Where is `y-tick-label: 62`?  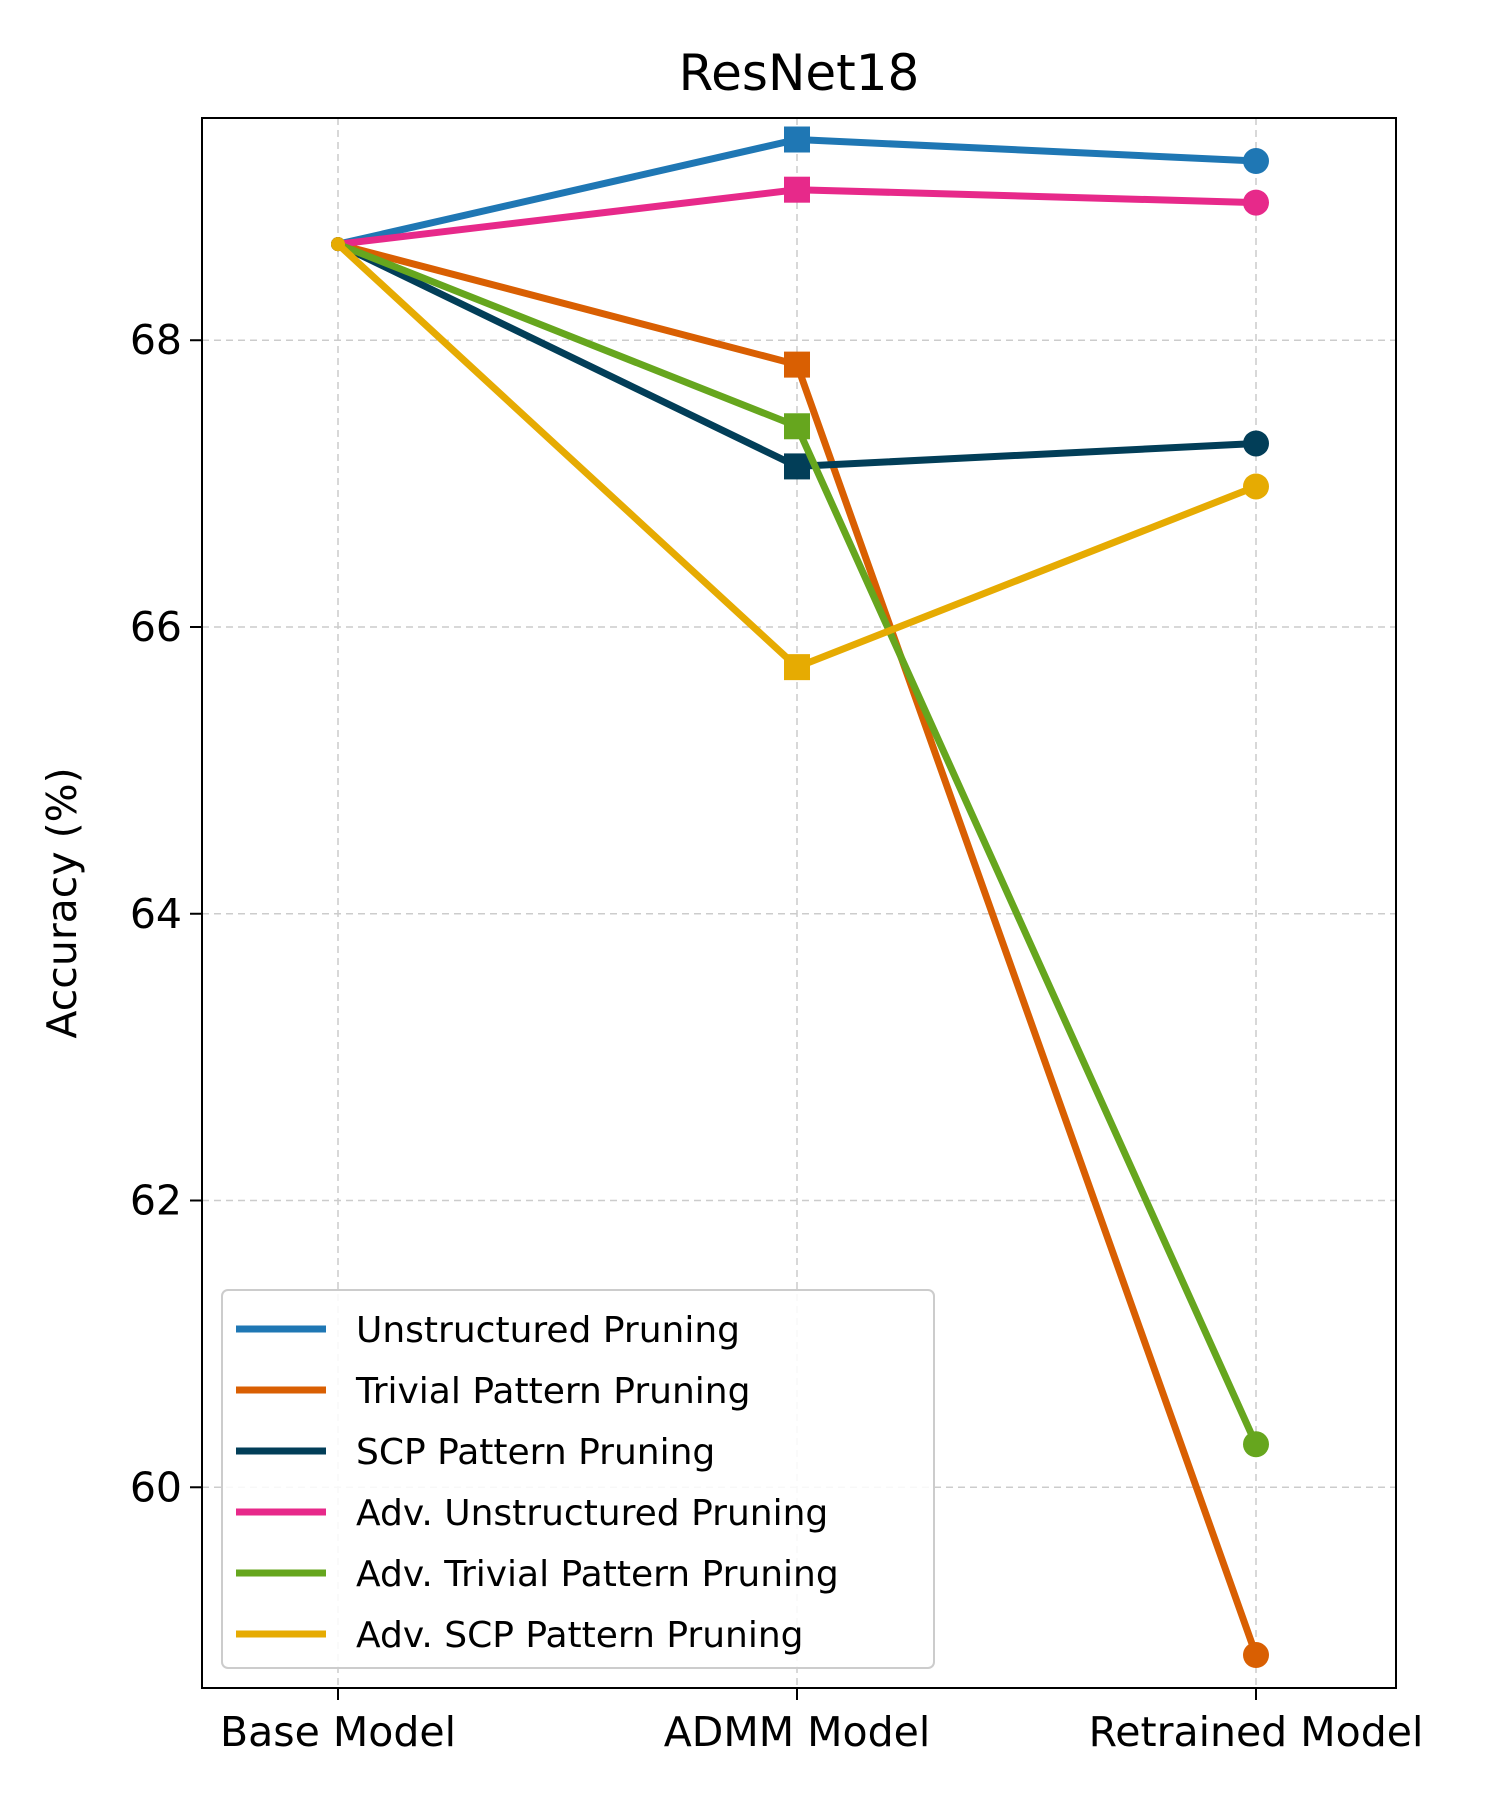 y-tick-label: 62 is located at coordinates (156, 1201).